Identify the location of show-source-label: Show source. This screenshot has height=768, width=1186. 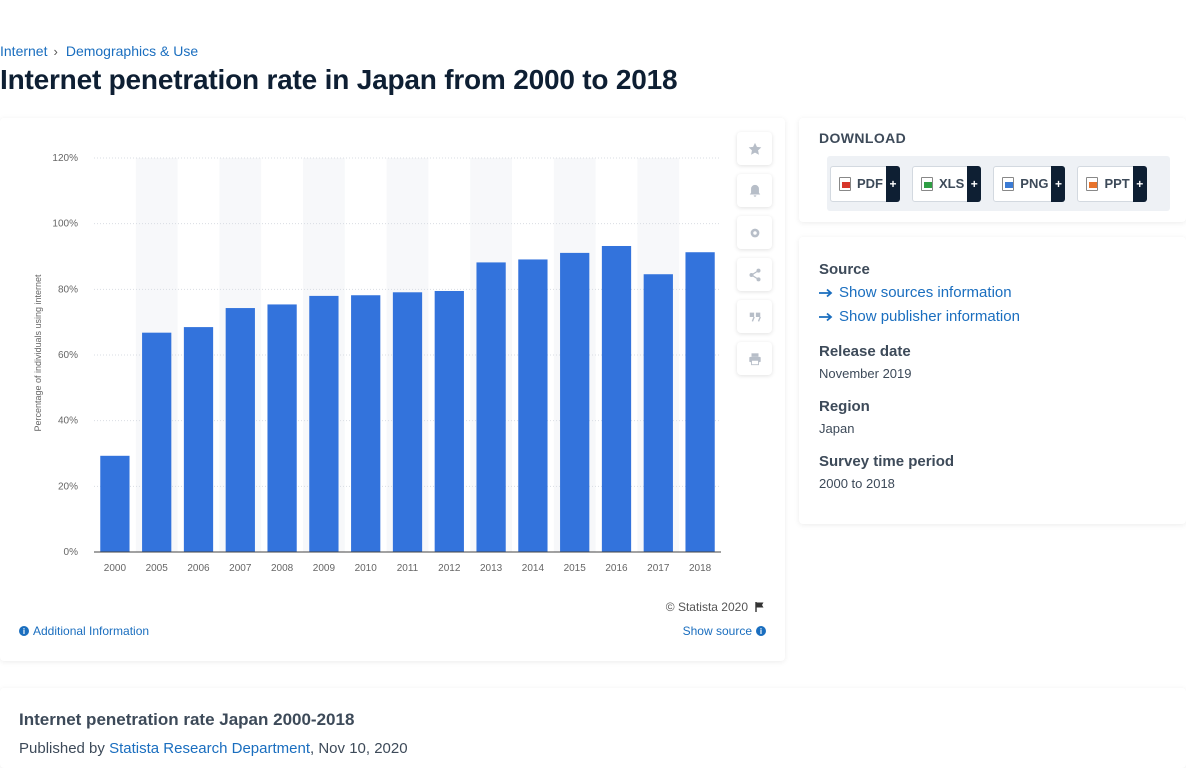
(717, 631).